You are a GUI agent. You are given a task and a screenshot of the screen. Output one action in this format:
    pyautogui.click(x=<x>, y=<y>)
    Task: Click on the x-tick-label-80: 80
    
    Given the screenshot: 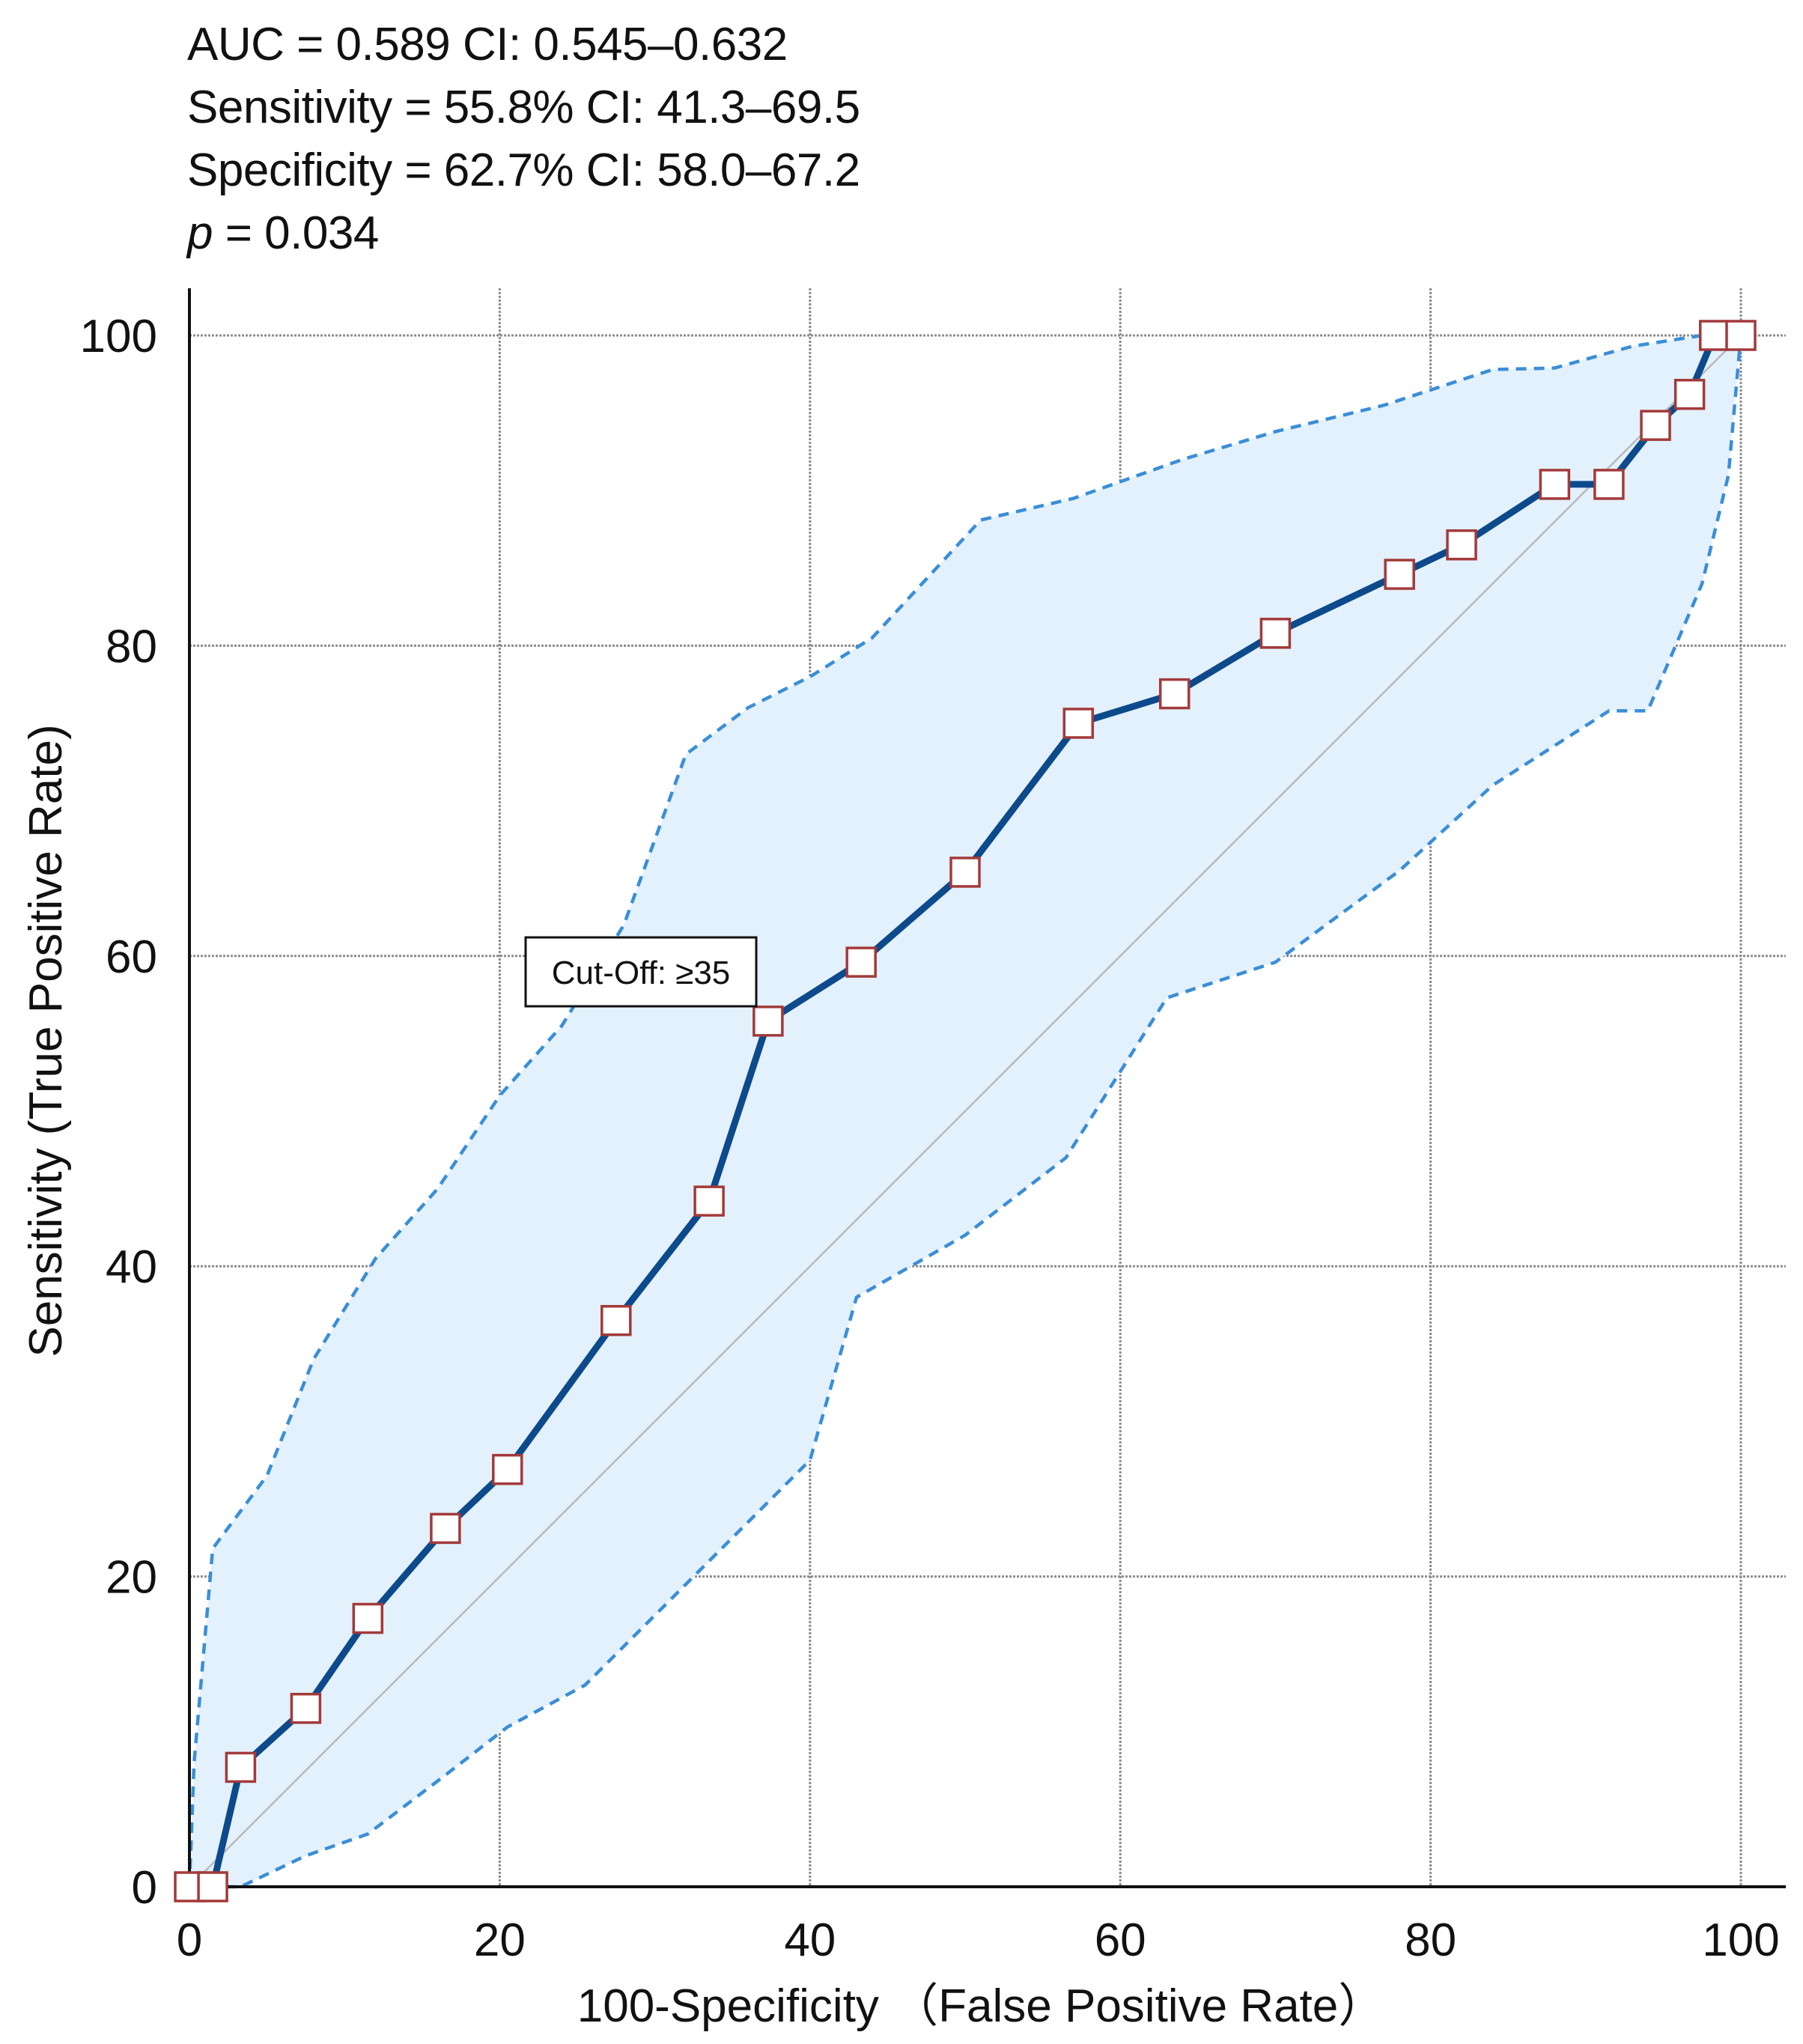 What is the action you would take?
    pyautogui.click(x=1430, y=1940)
    